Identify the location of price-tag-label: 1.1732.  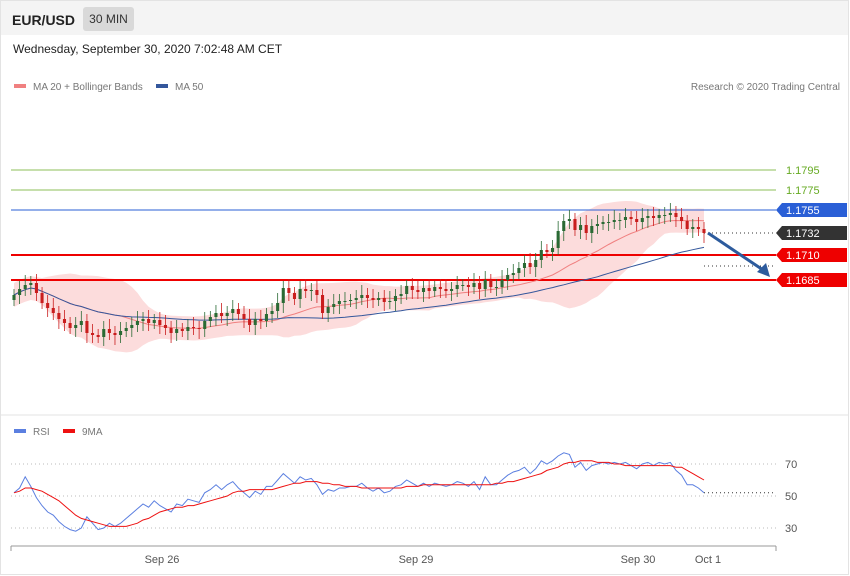
(803, 234).